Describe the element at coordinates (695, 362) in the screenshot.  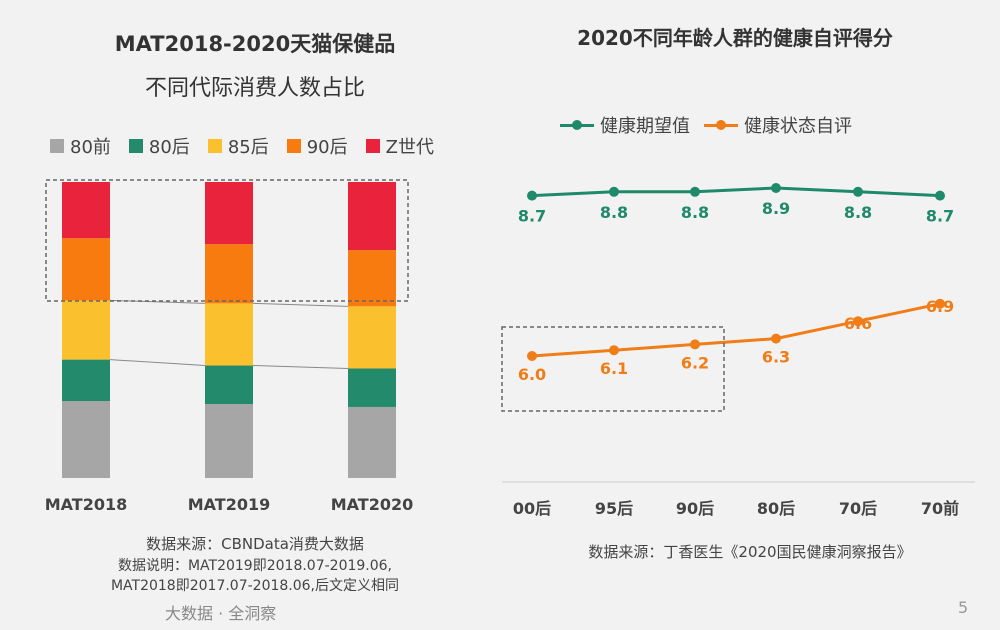
I see `data-label: 6.2` at that location.